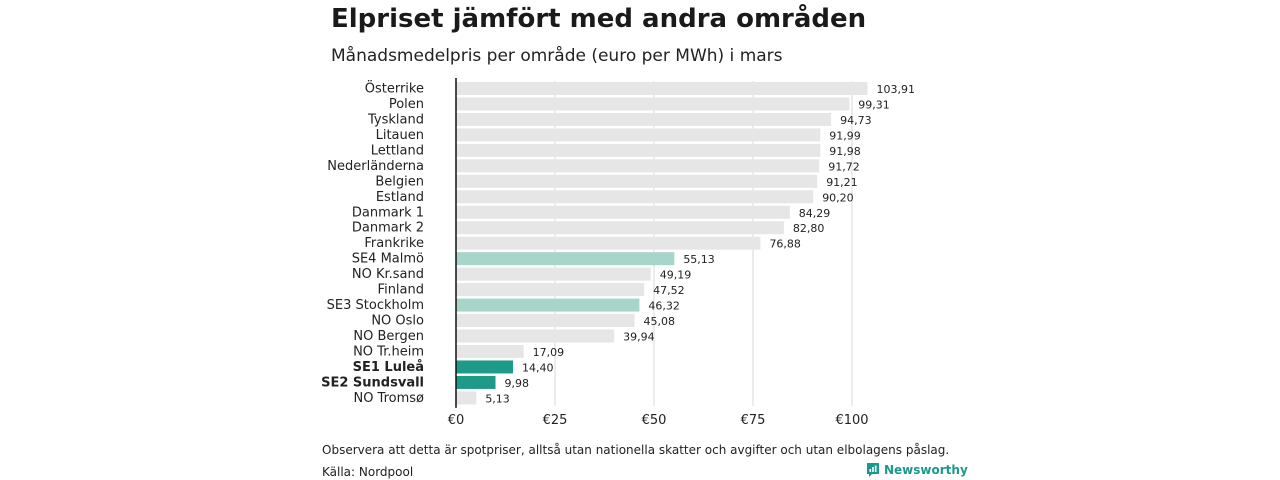  Describe the element at coordinates (844, 166) in the screenshot. I see `value-label: 91,72` at that location.